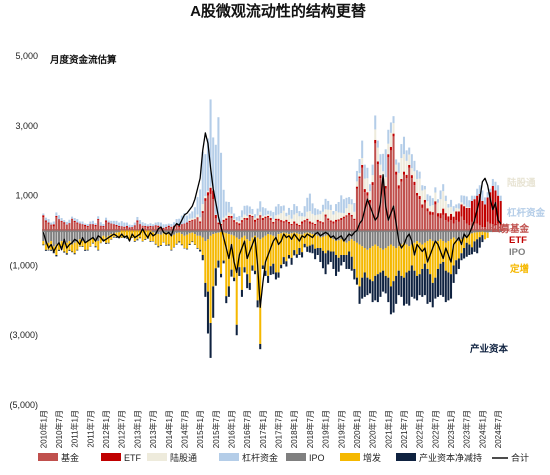  What do you see at coordinates (357, 429) in the screenshot?
I see `x-tick: 2020年1月` at bounding box center [357, 429].